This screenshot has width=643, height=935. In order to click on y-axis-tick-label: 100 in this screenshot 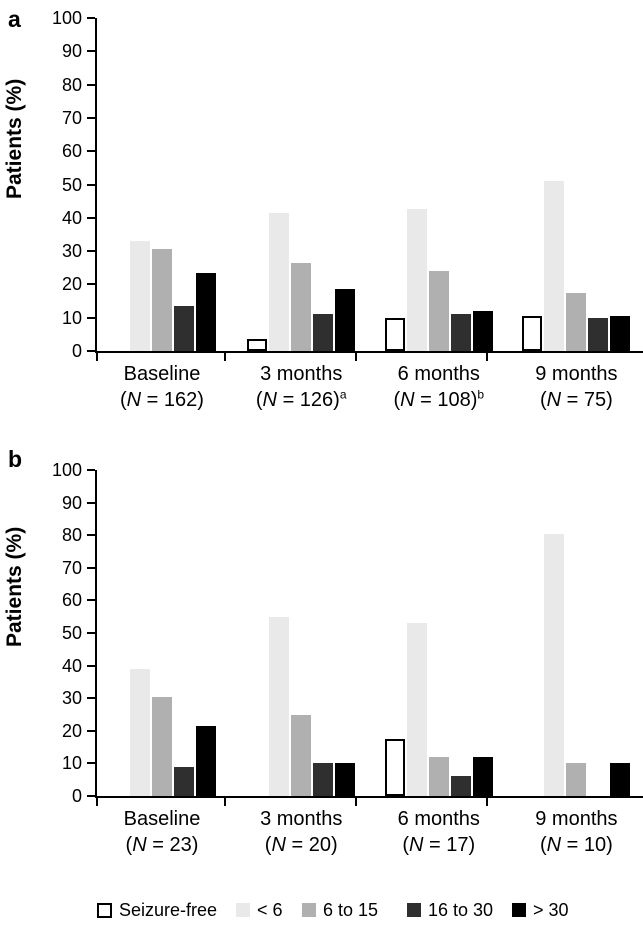, I will do `click(66, 470)`.